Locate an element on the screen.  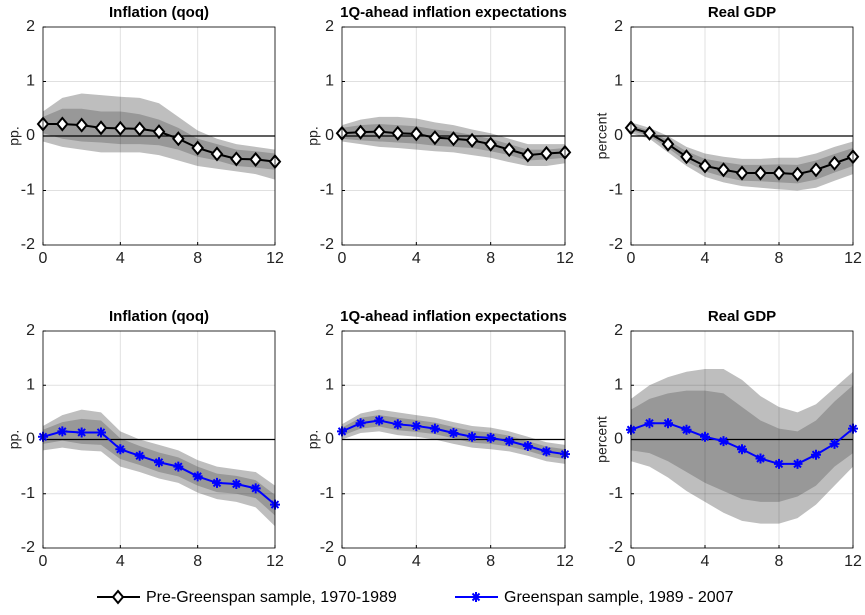
panel-title: Real GDP is located at coordinates (742, 12).